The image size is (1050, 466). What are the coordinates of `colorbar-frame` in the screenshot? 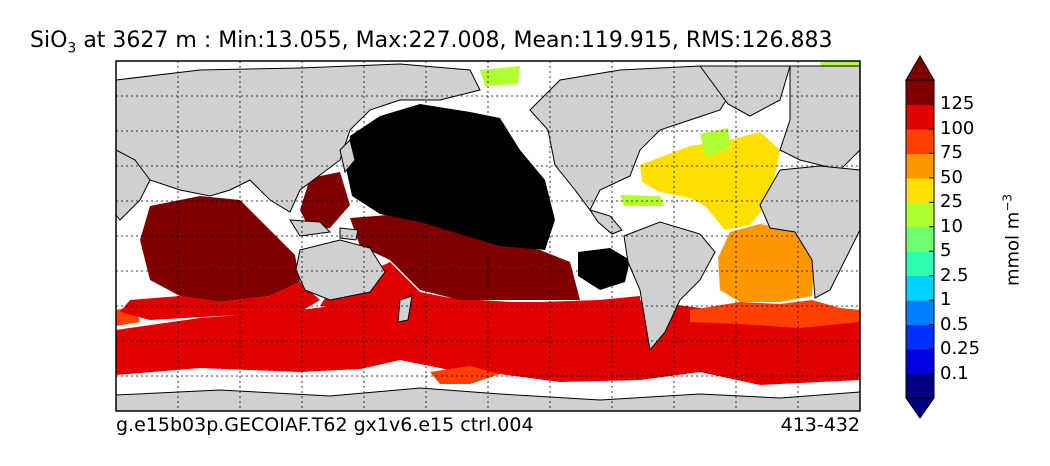 It's located at (920, 239).